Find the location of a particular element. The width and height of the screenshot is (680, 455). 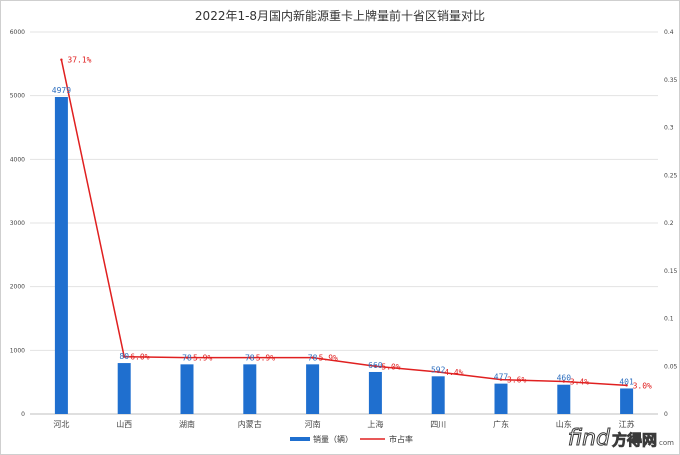

bar-value-label: 80 is located at coordinates (124, 356).